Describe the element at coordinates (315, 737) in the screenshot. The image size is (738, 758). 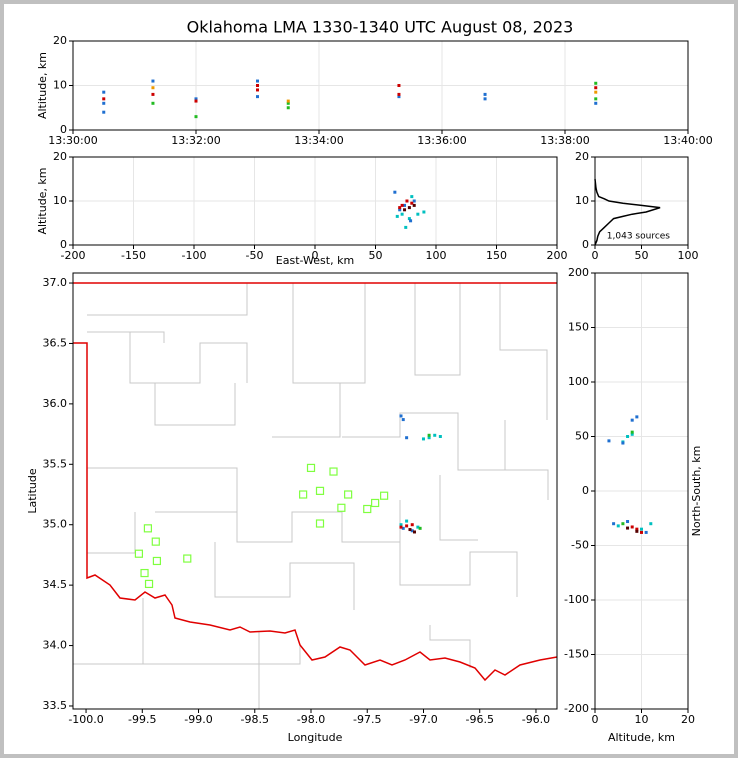
I see `x-axis-label: Longitude` at that location.